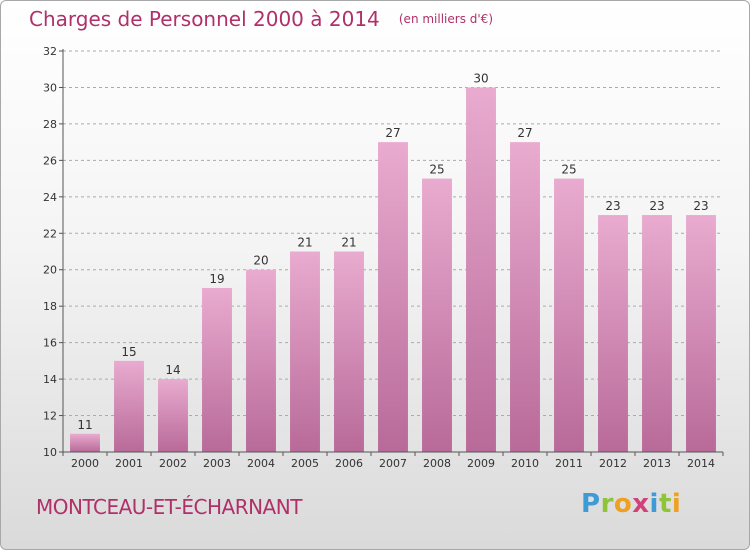 The image size is (750, 550). What do you see at coordinates (50, 416) in the screenshot?
I see `y-tick-label: 12` at bounding box center [50, 416].